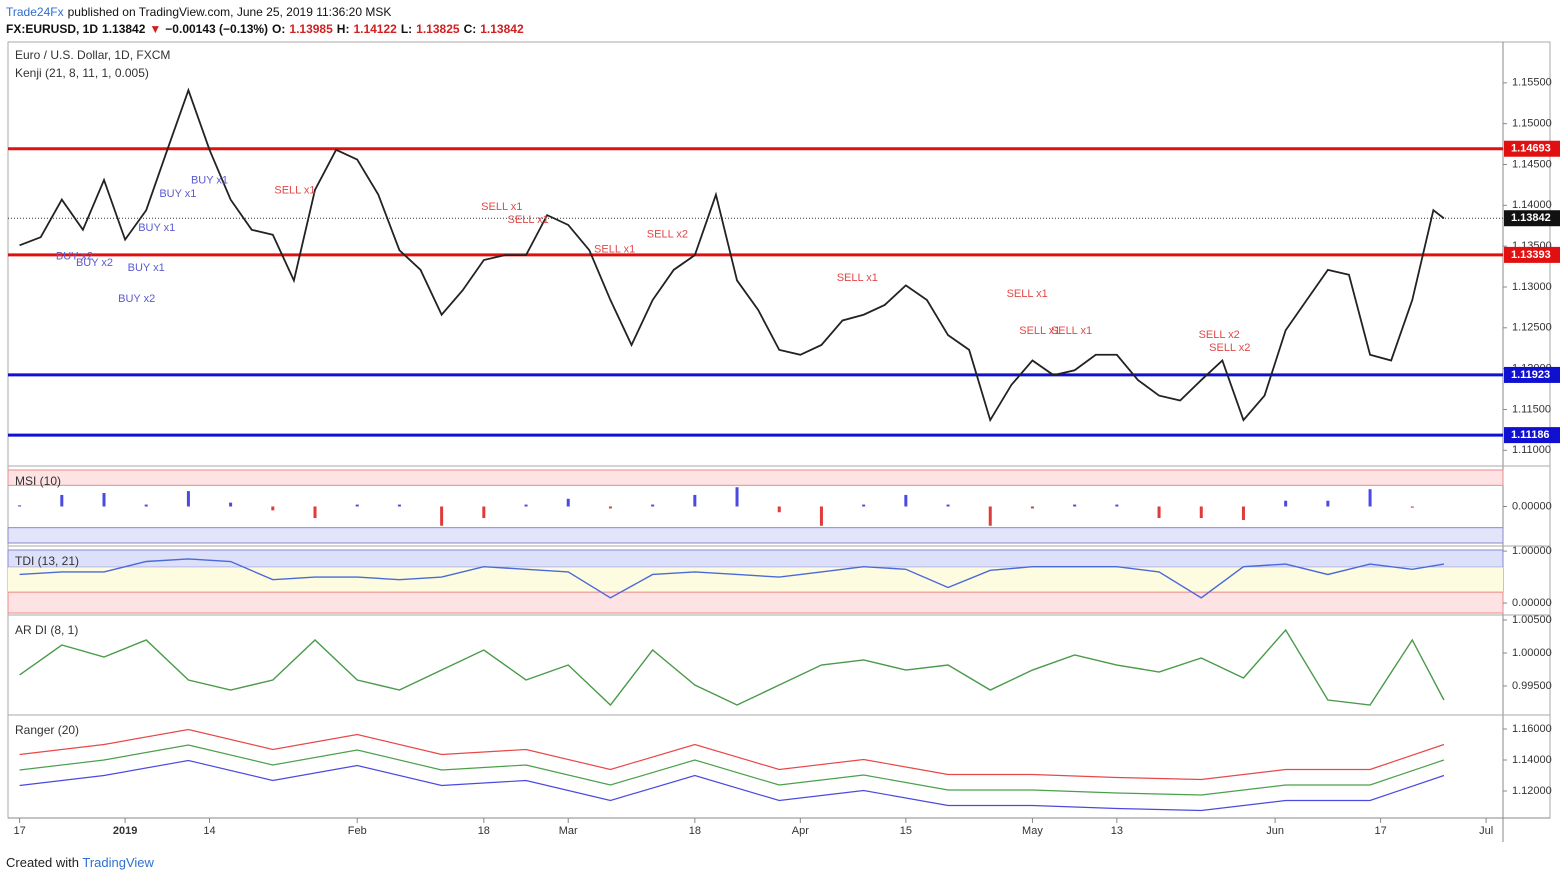 This screenshot has height=881, width=1565. Describe the element at coordinates (406, 29) in the screenshot. I see `l-label: L:` at that location.